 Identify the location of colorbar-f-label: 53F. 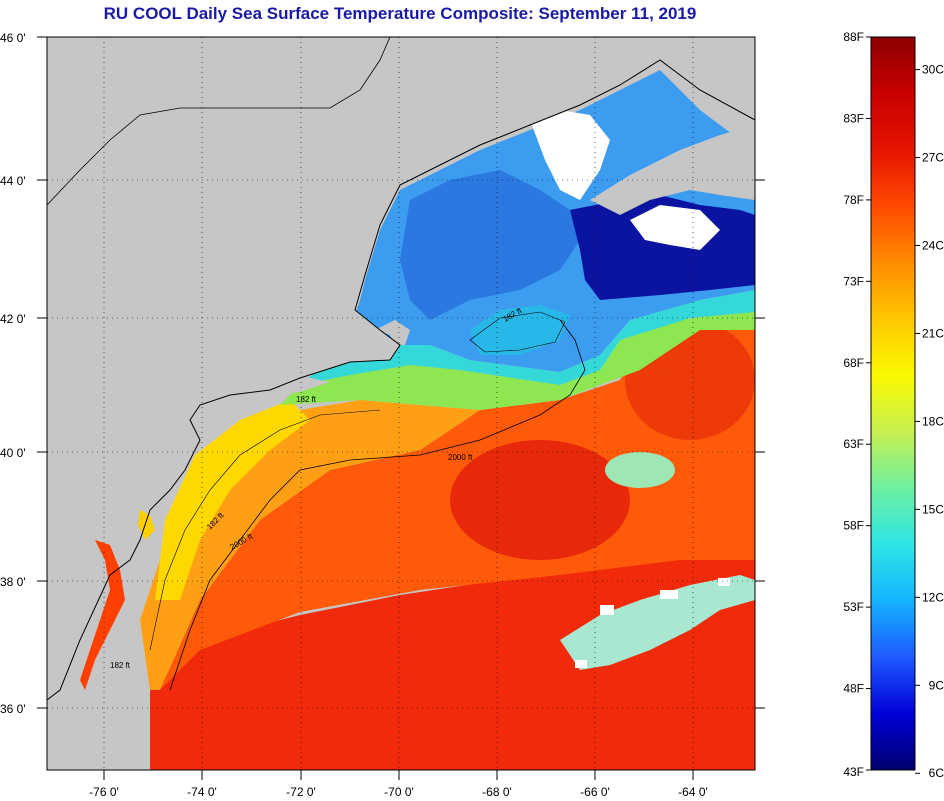
(853, 607).